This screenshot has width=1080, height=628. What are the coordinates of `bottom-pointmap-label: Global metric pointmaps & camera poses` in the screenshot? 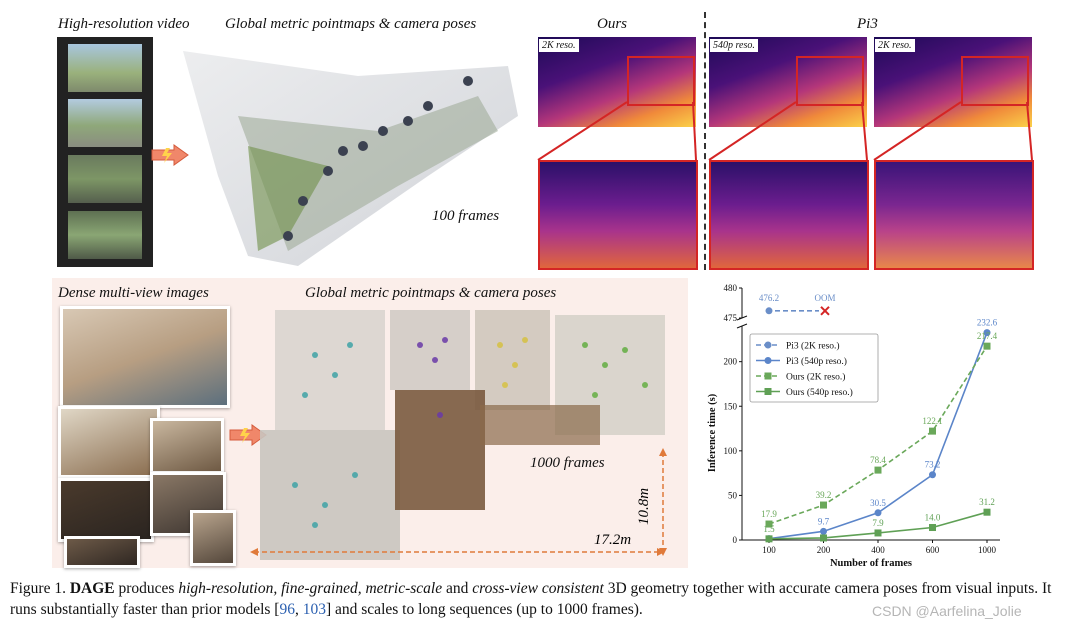 It's located at (431, 293).